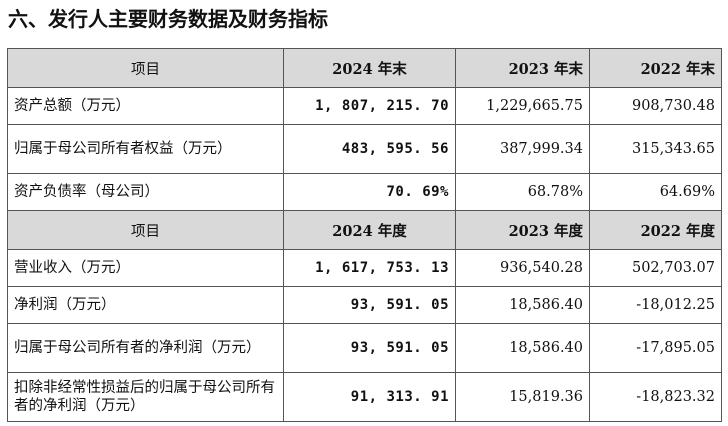 The image size is (728, 426). I want to click on value-2023: 1,229,665.75, so click(522, 106).